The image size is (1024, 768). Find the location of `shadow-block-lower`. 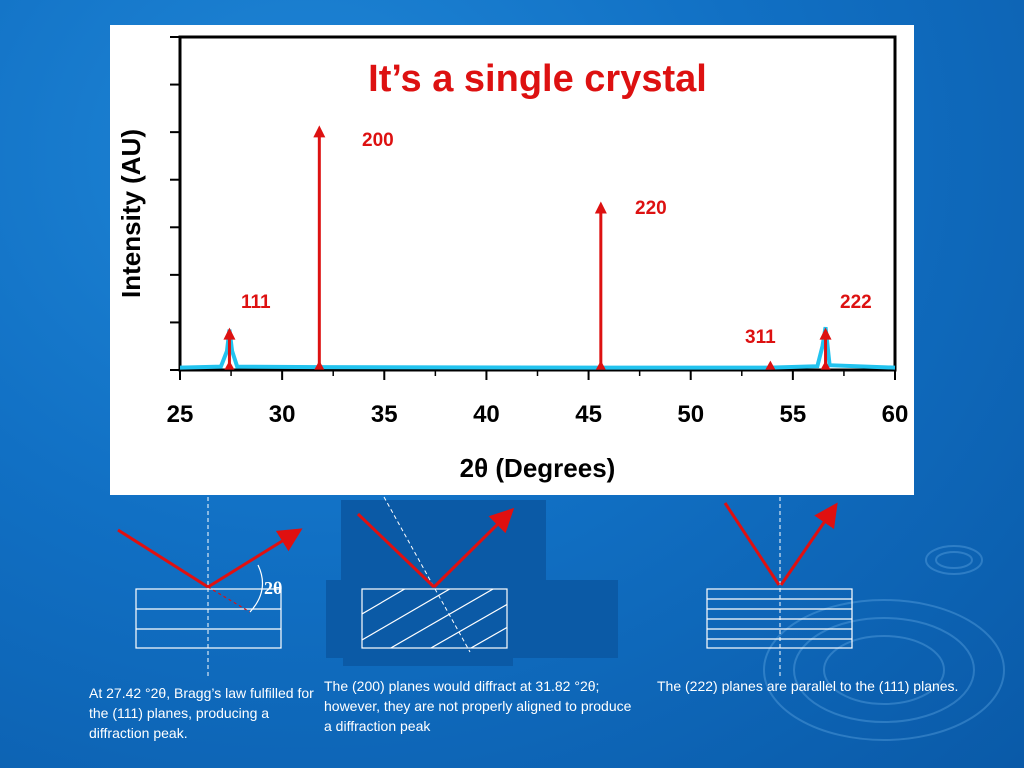

shadow-block-lower is located at coordinates (472, 619).